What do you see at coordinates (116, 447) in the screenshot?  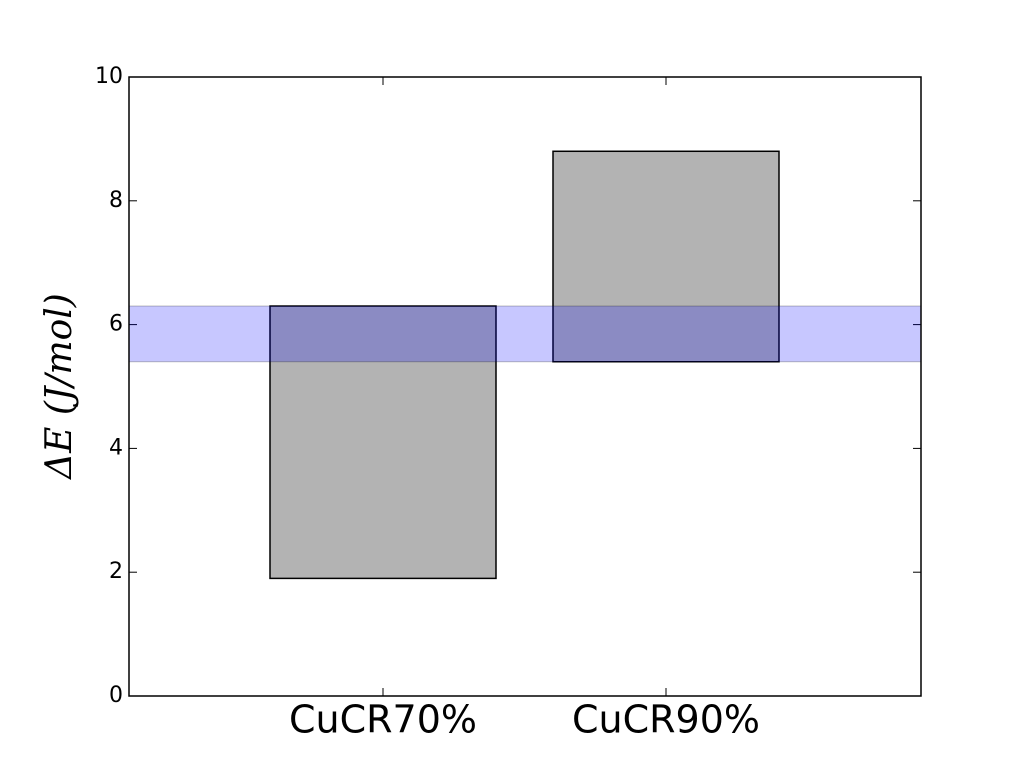 I see `y-tick-label: 4` at bounding box center [116, 447].